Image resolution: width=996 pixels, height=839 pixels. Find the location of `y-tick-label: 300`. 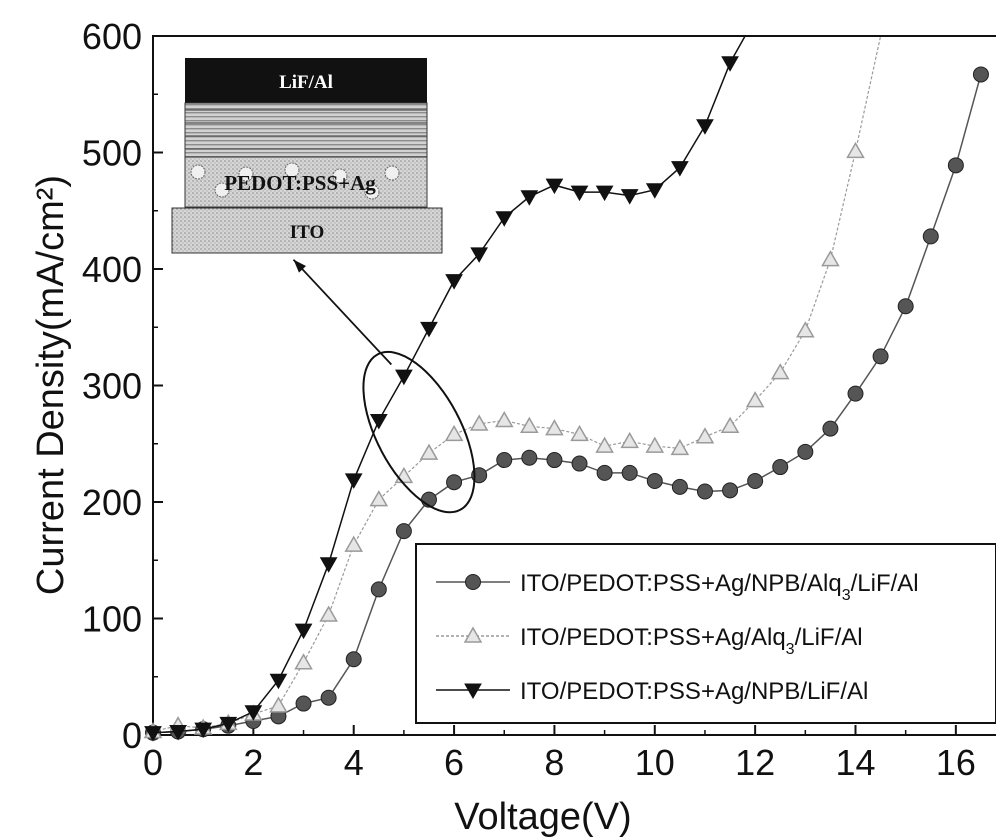

y-tick-label: 300 is located at coordinates (112, 386).